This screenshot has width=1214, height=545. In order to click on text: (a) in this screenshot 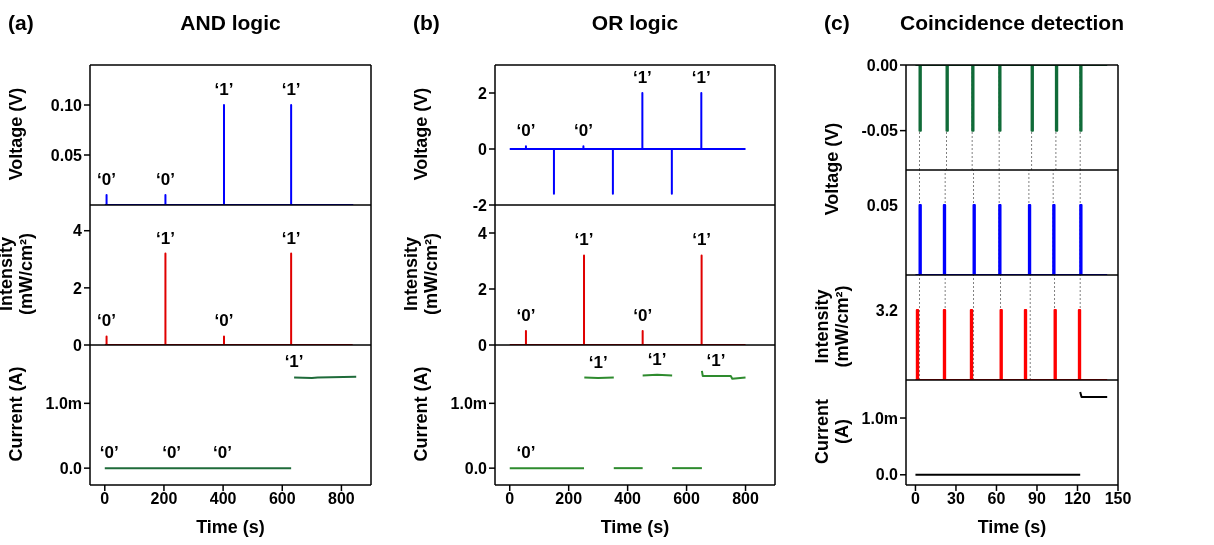, I will do `click(21, 22)`.